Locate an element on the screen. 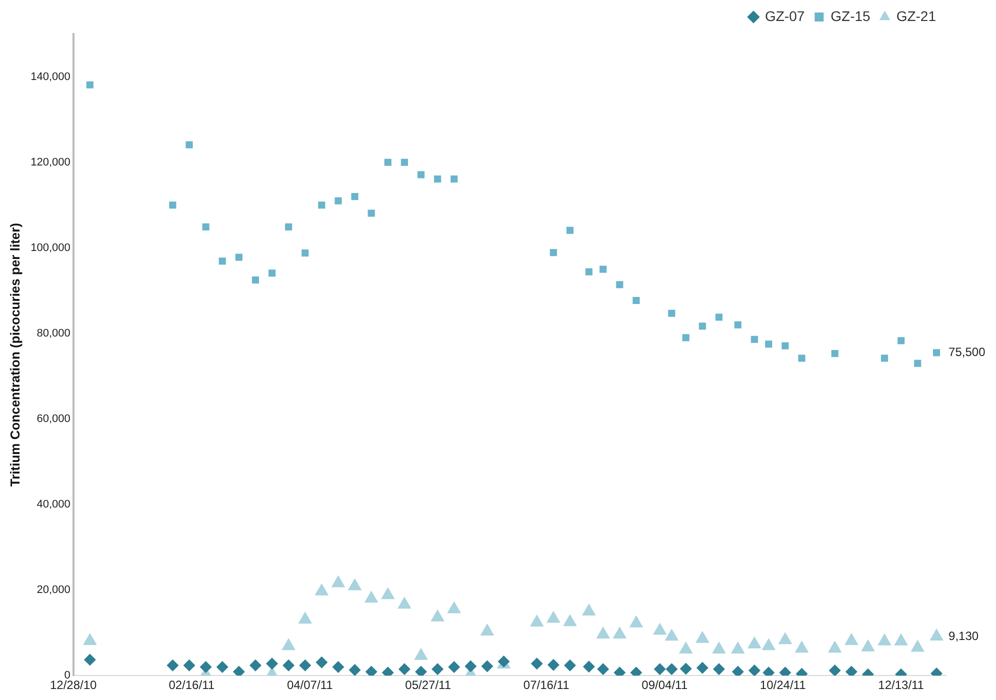  x-tick-label: 02/16/11 is located at coordinates (191, 685).